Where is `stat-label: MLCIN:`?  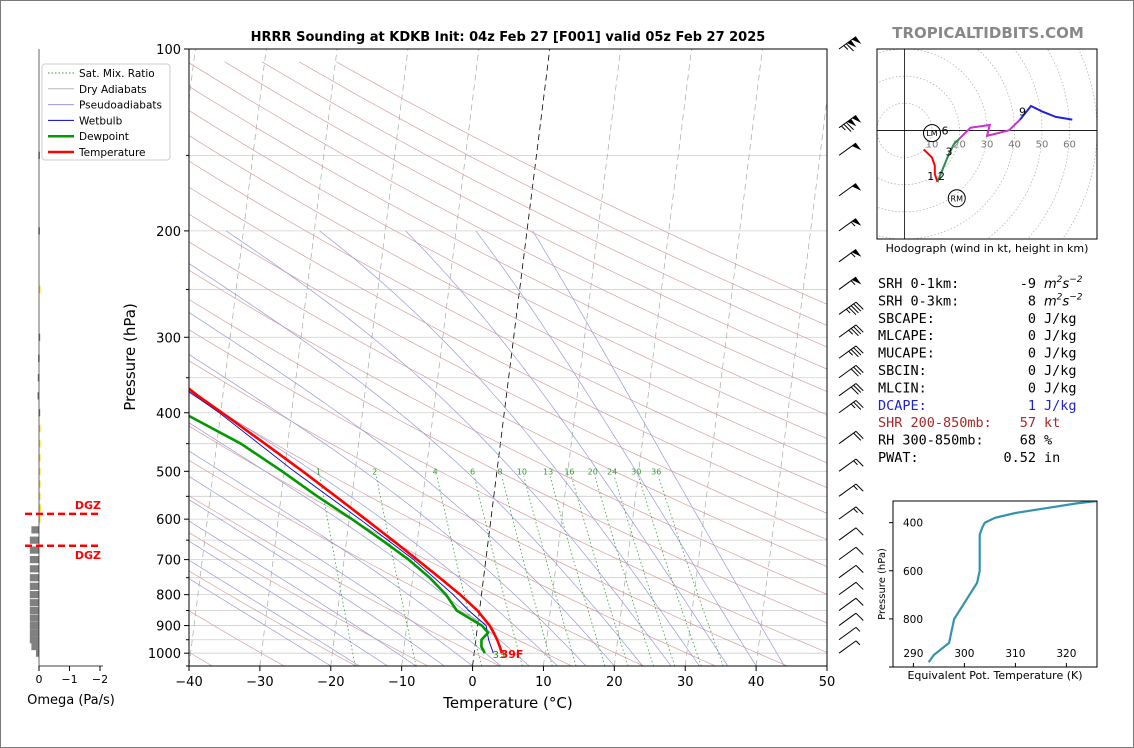 stat-label: MLCIN: is located at coordinates (902, 388).